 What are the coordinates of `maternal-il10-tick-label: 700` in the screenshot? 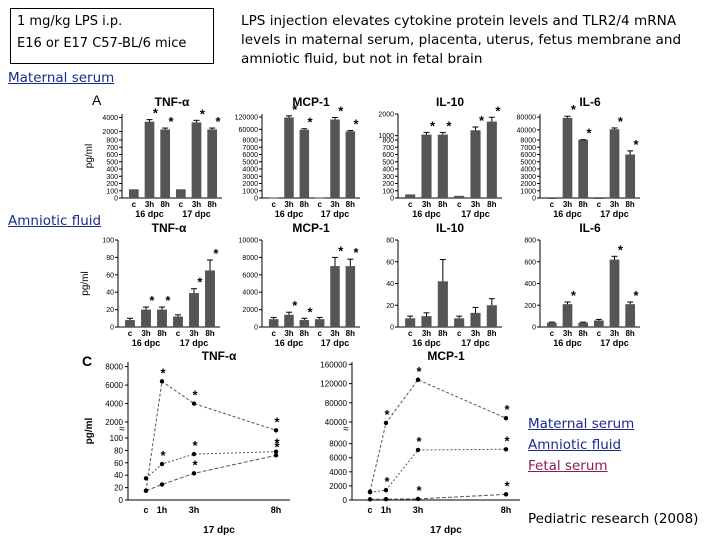 It's located at (388, 148).